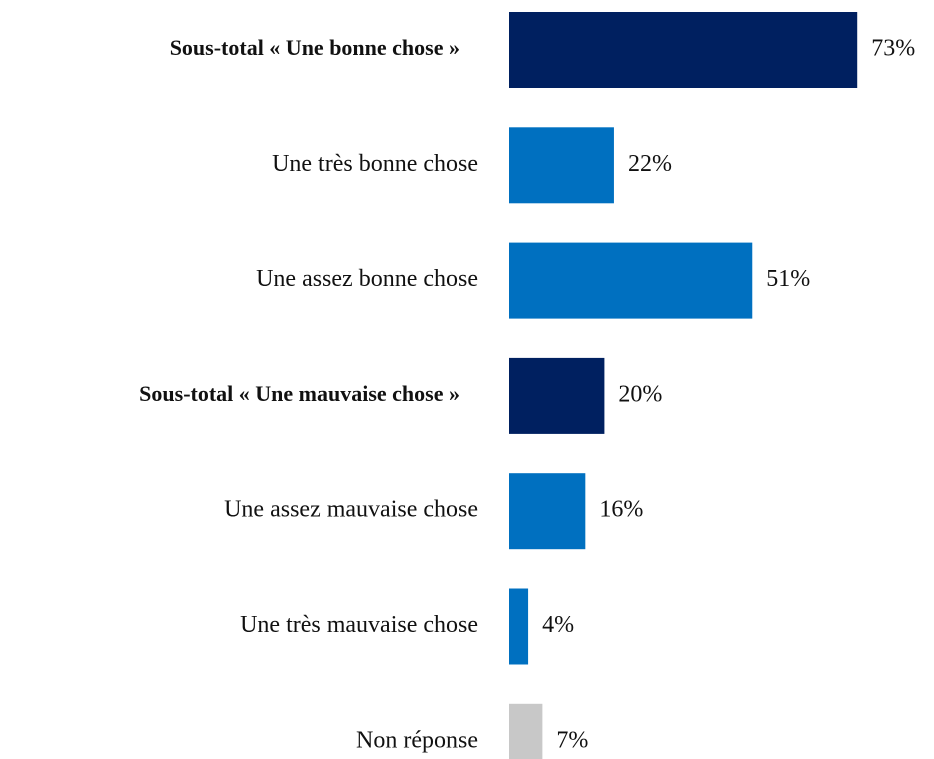 The image size is (934, 759). I want to click on value-label: 22%, so click(650, 164).